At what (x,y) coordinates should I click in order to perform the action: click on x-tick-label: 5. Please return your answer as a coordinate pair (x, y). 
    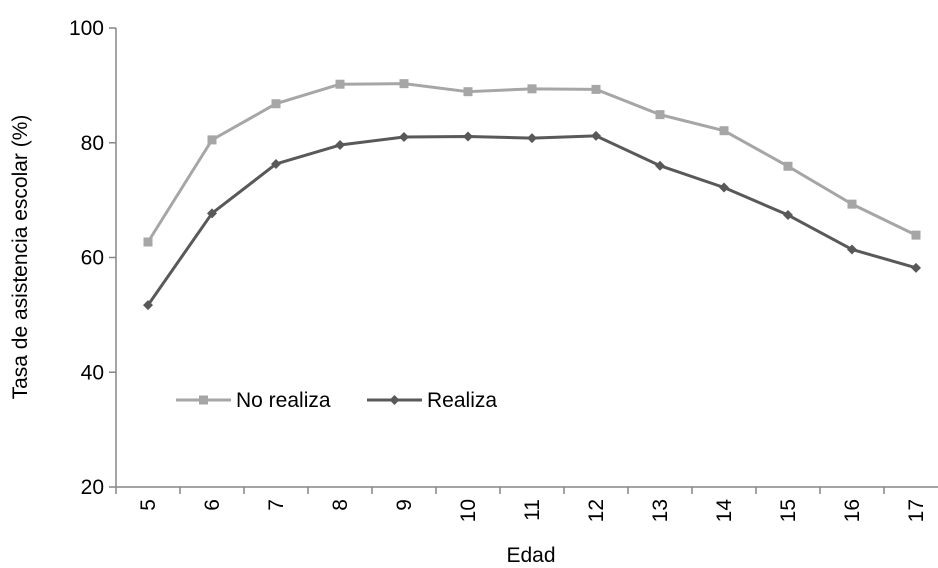
    Looking at the image, I should click on (148, 505).